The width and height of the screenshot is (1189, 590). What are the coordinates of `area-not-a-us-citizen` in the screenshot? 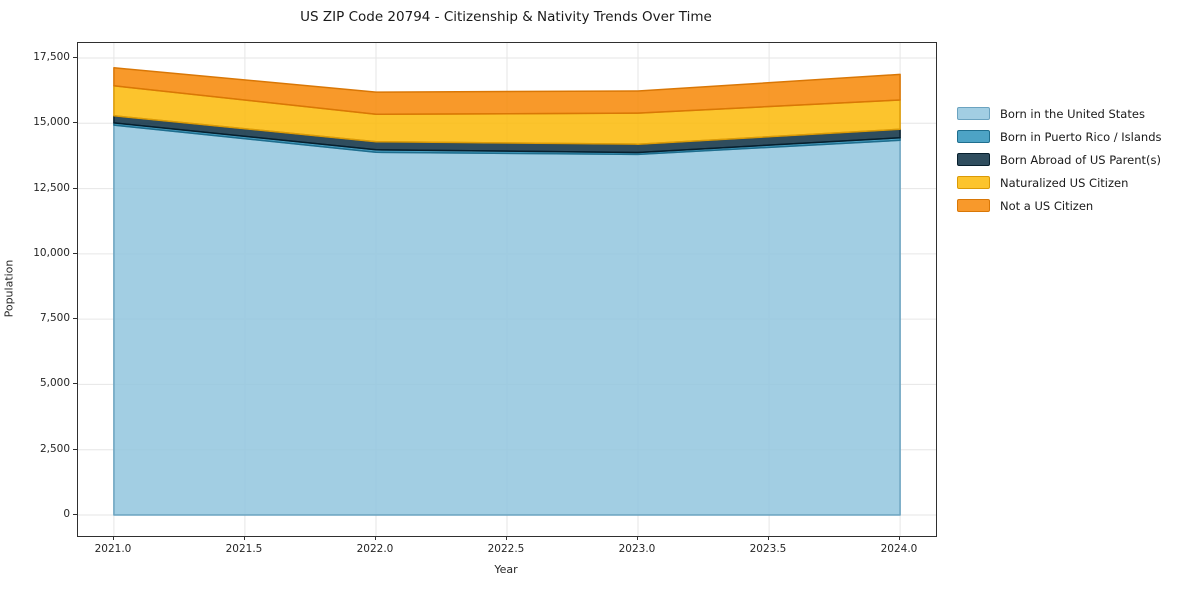 It's located at (507, 91).